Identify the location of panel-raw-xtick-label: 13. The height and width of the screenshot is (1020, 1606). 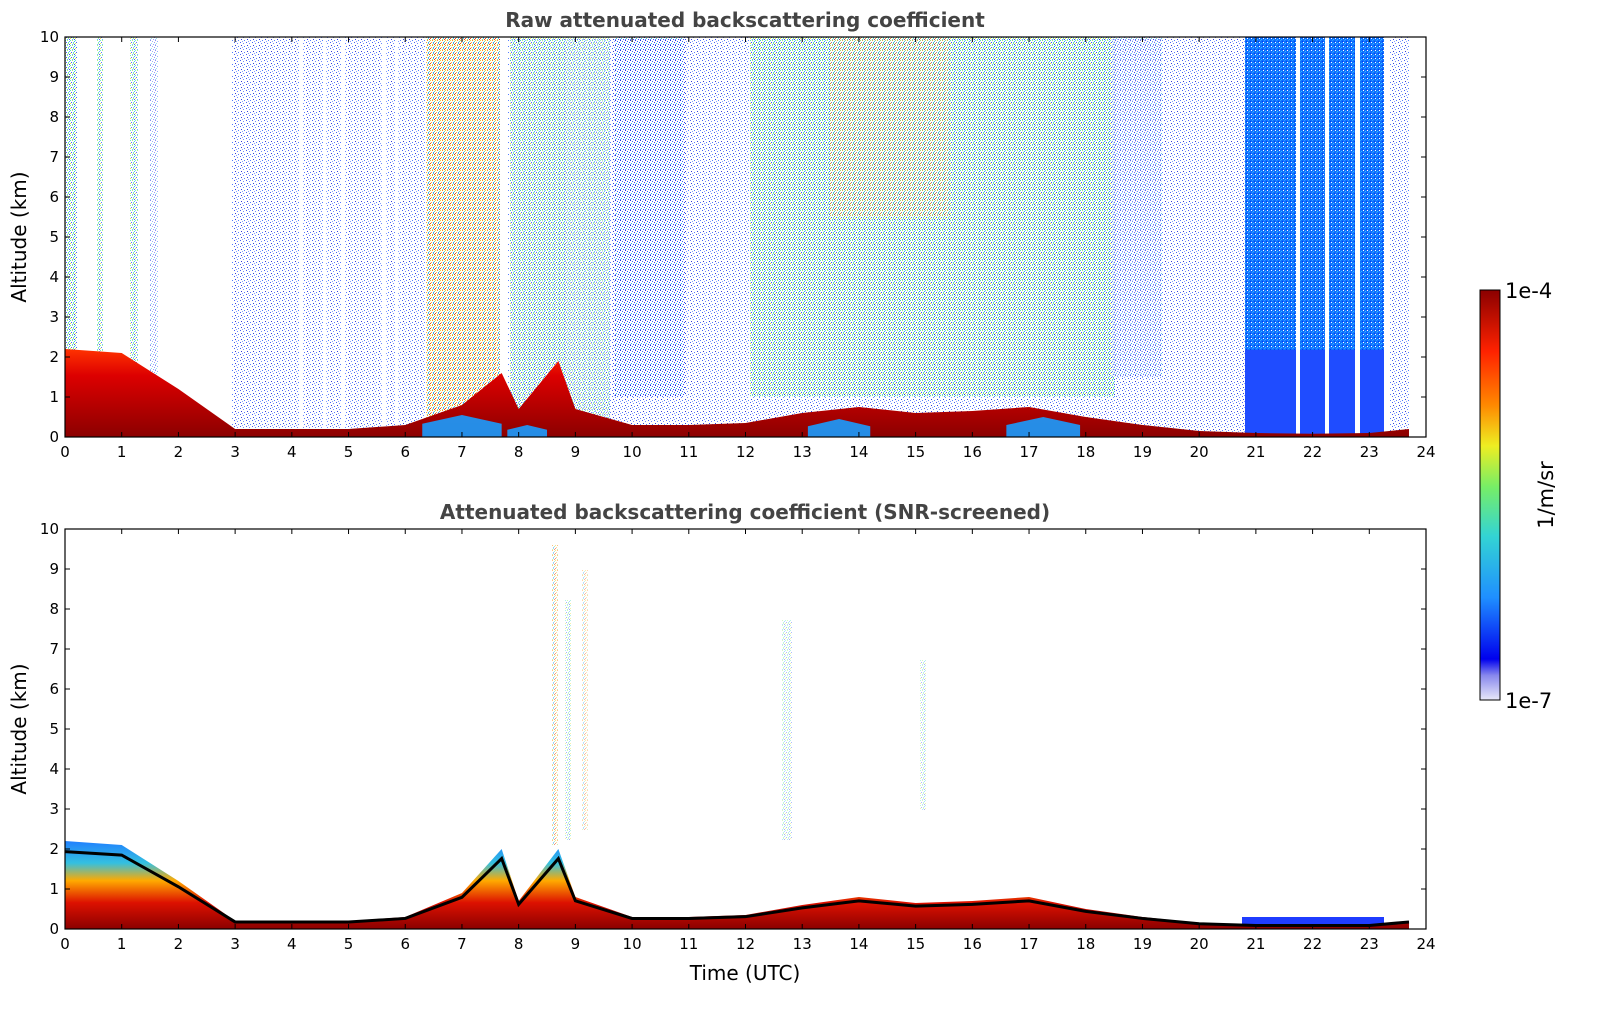
(802, 452).